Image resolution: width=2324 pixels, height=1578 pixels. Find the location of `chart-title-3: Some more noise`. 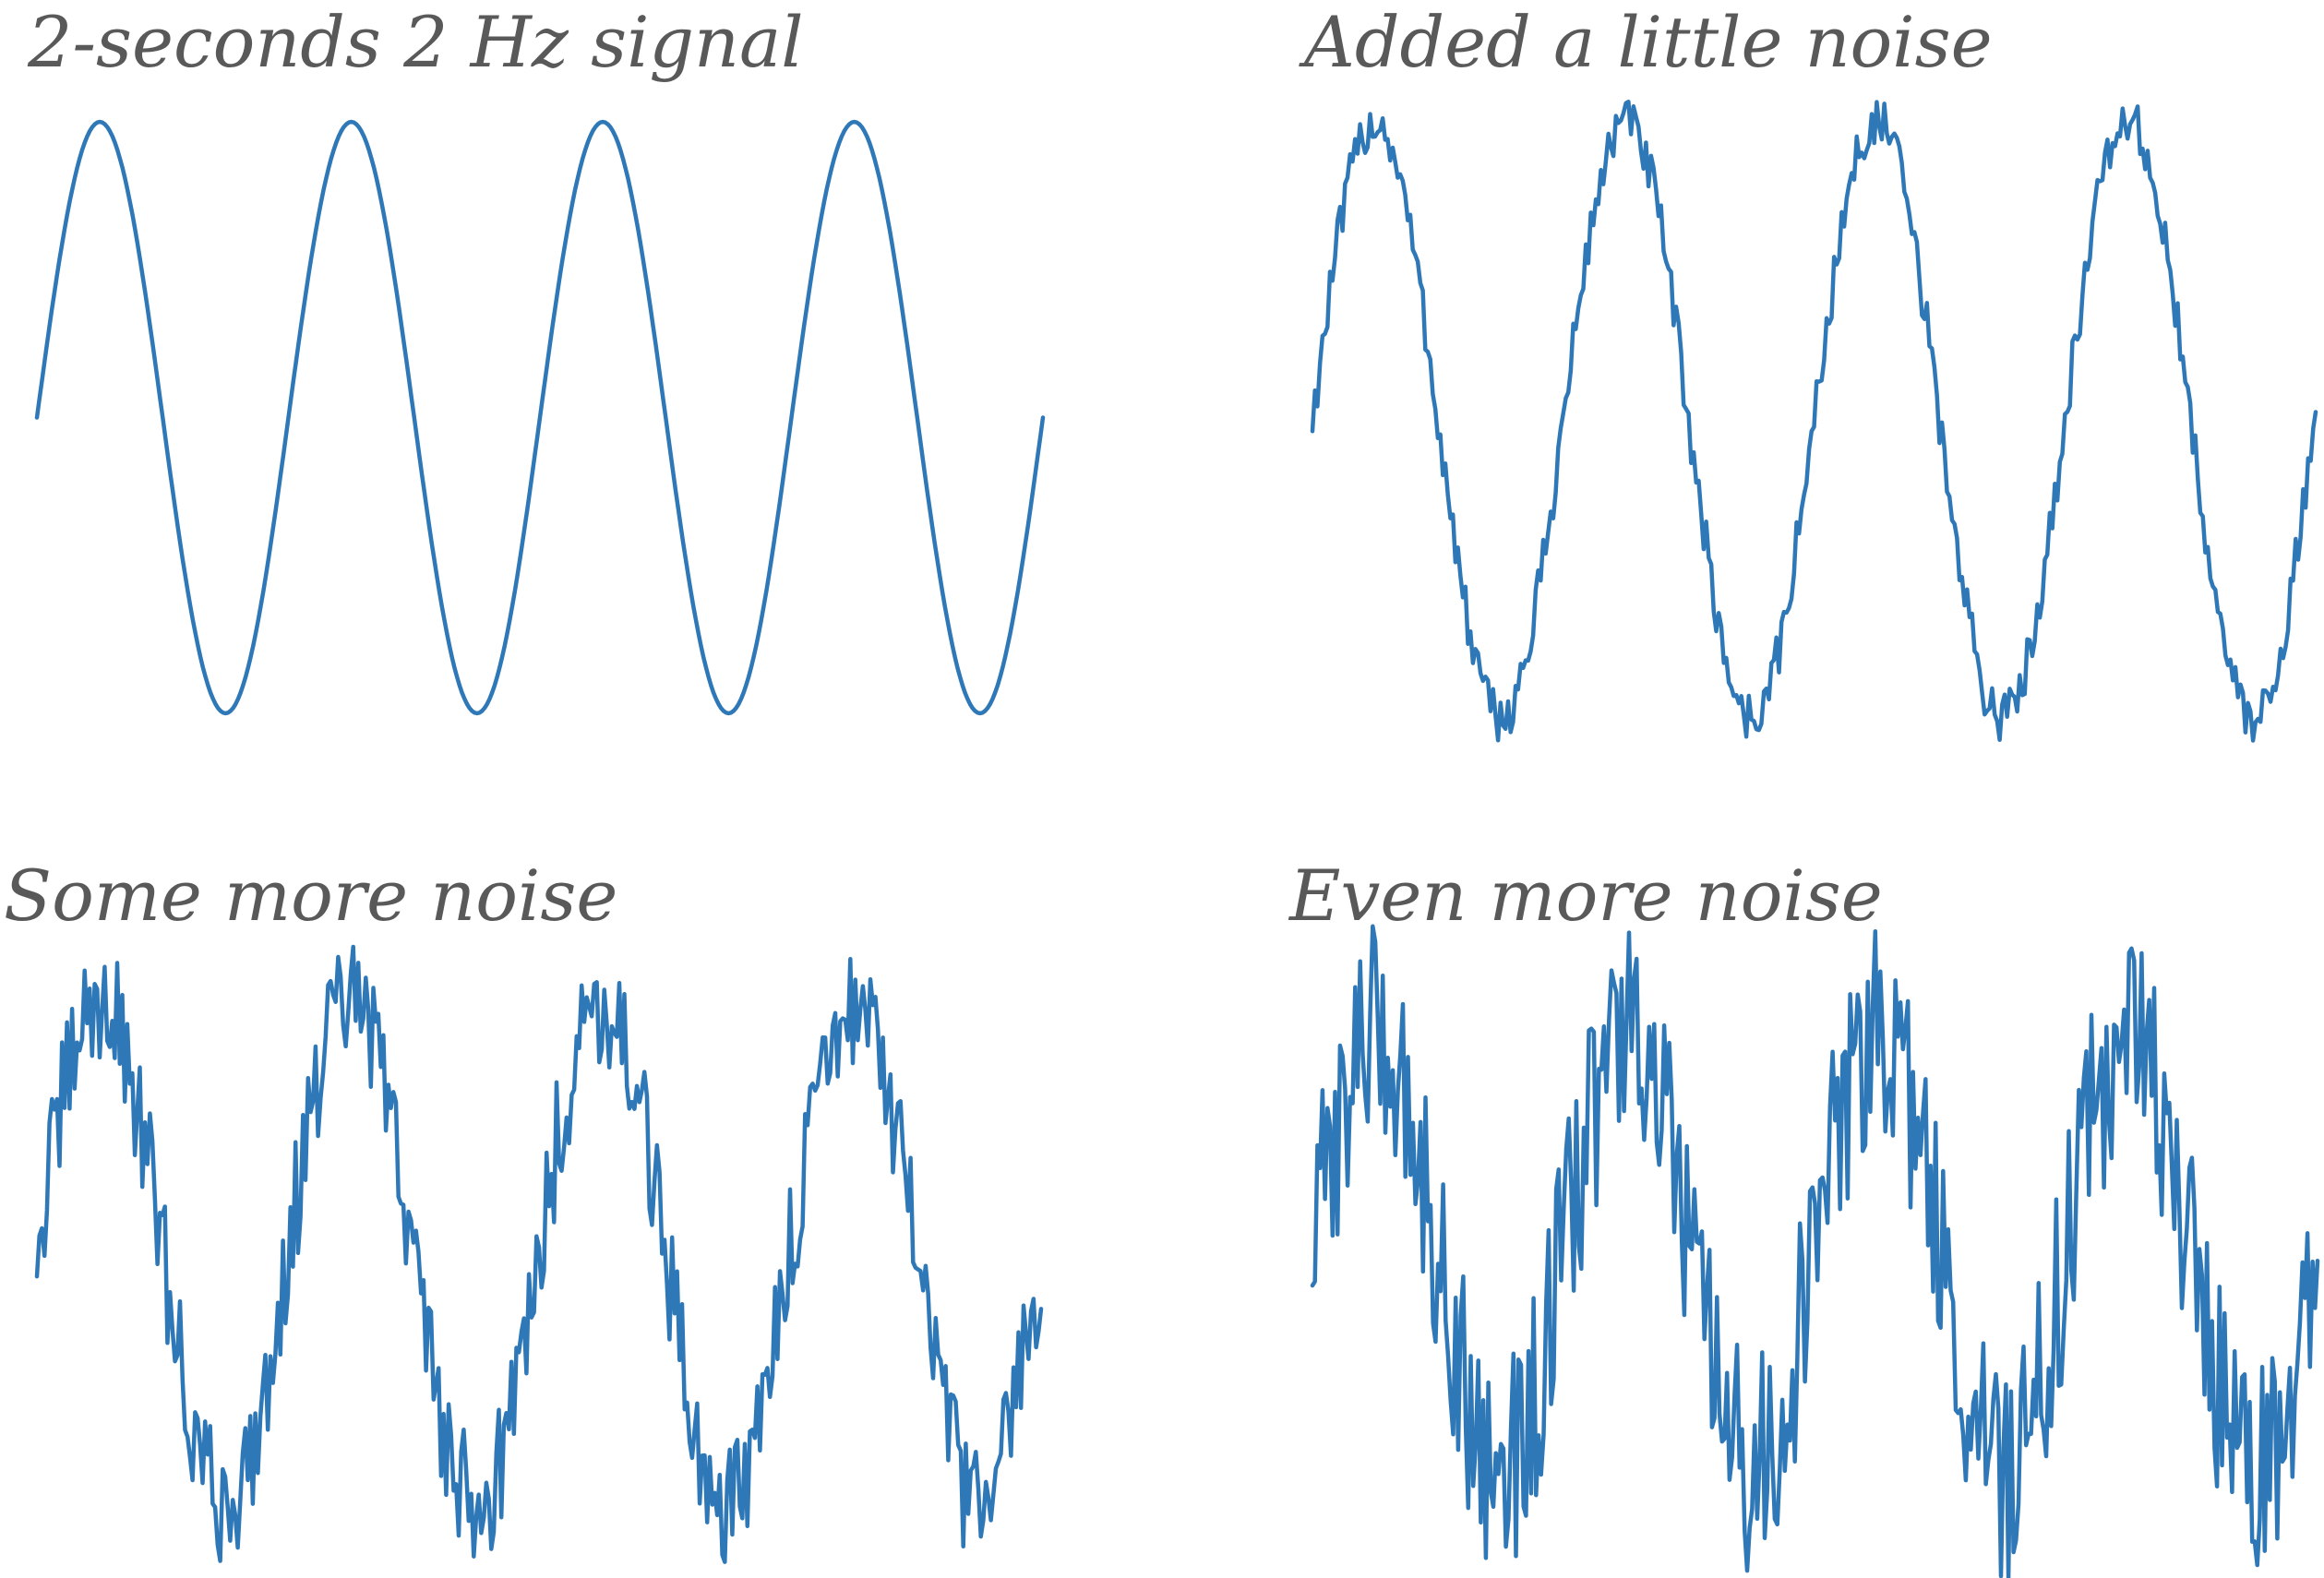

chart-title-3: Some more noise is located at coordinates (311, 896).